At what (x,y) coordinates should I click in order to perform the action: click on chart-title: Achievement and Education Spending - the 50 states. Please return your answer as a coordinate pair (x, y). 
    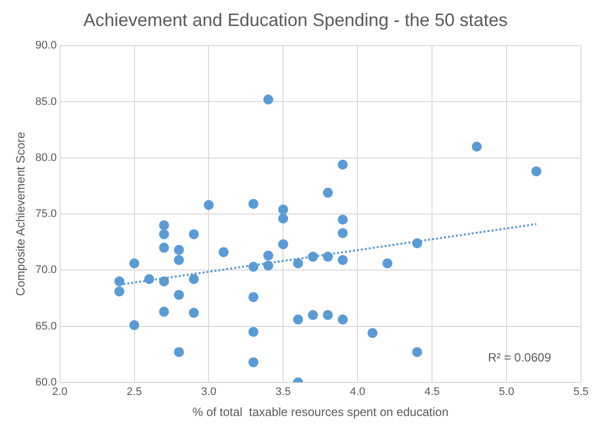
    Looking at the image, I should click on (295, 20).